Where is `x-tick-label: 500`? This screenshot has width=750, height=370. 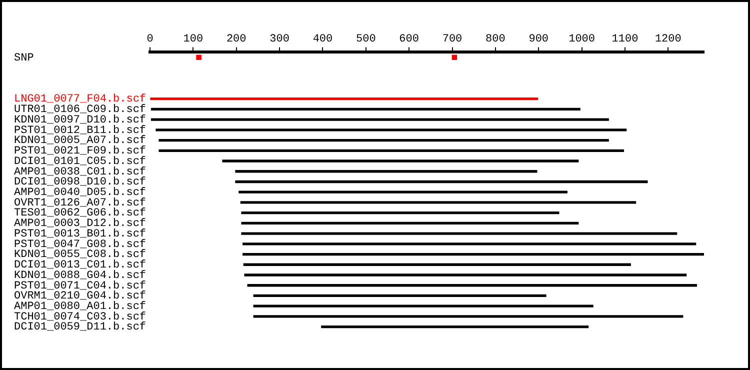 x-tick-label: 500 is located at coordinates (366, 40).